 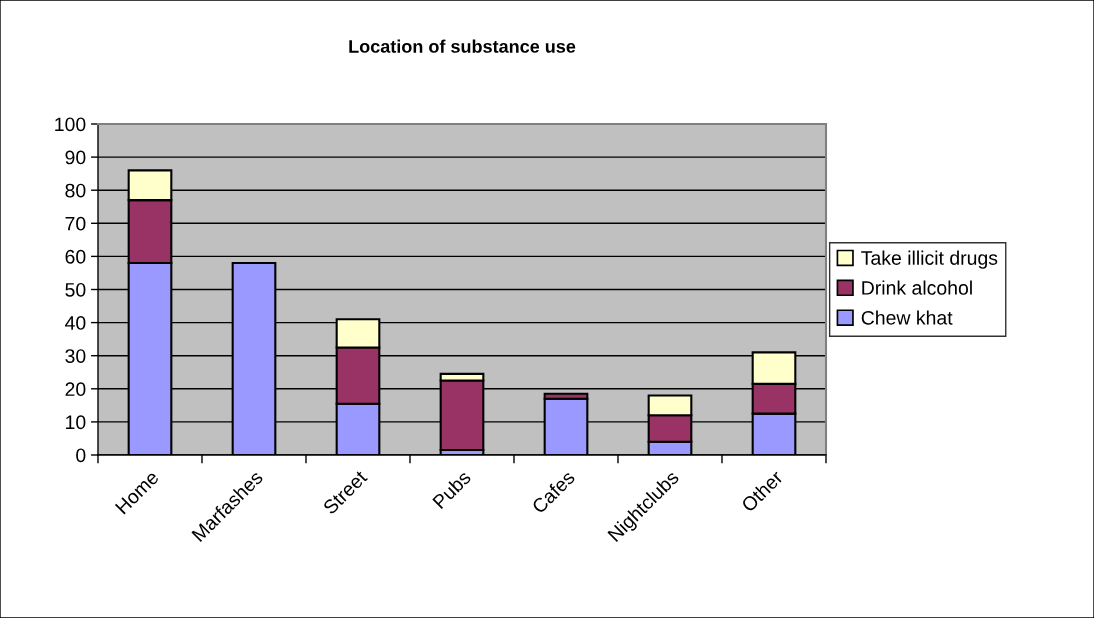 What do you see at coordinates (70, 124) in the screenshot?
I see `y-tick-label: 100` at bounding box center [70, 124].